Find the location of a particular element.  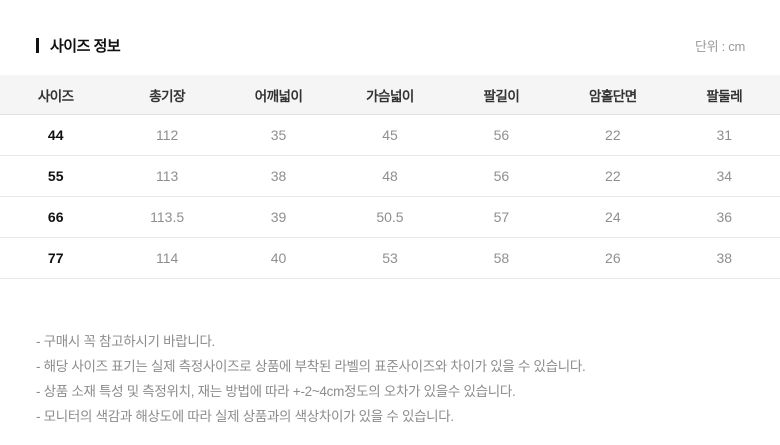

measurement-cell: 112 is located at coordinates (167, 135).